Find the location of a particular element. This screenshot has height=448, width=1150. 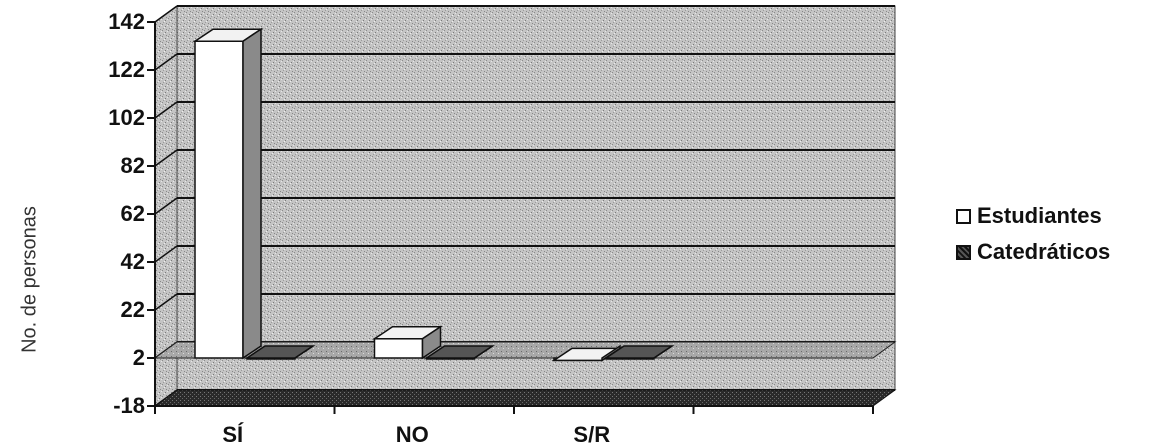

y-tick-label: 122 is located at coordinates (126, 69).